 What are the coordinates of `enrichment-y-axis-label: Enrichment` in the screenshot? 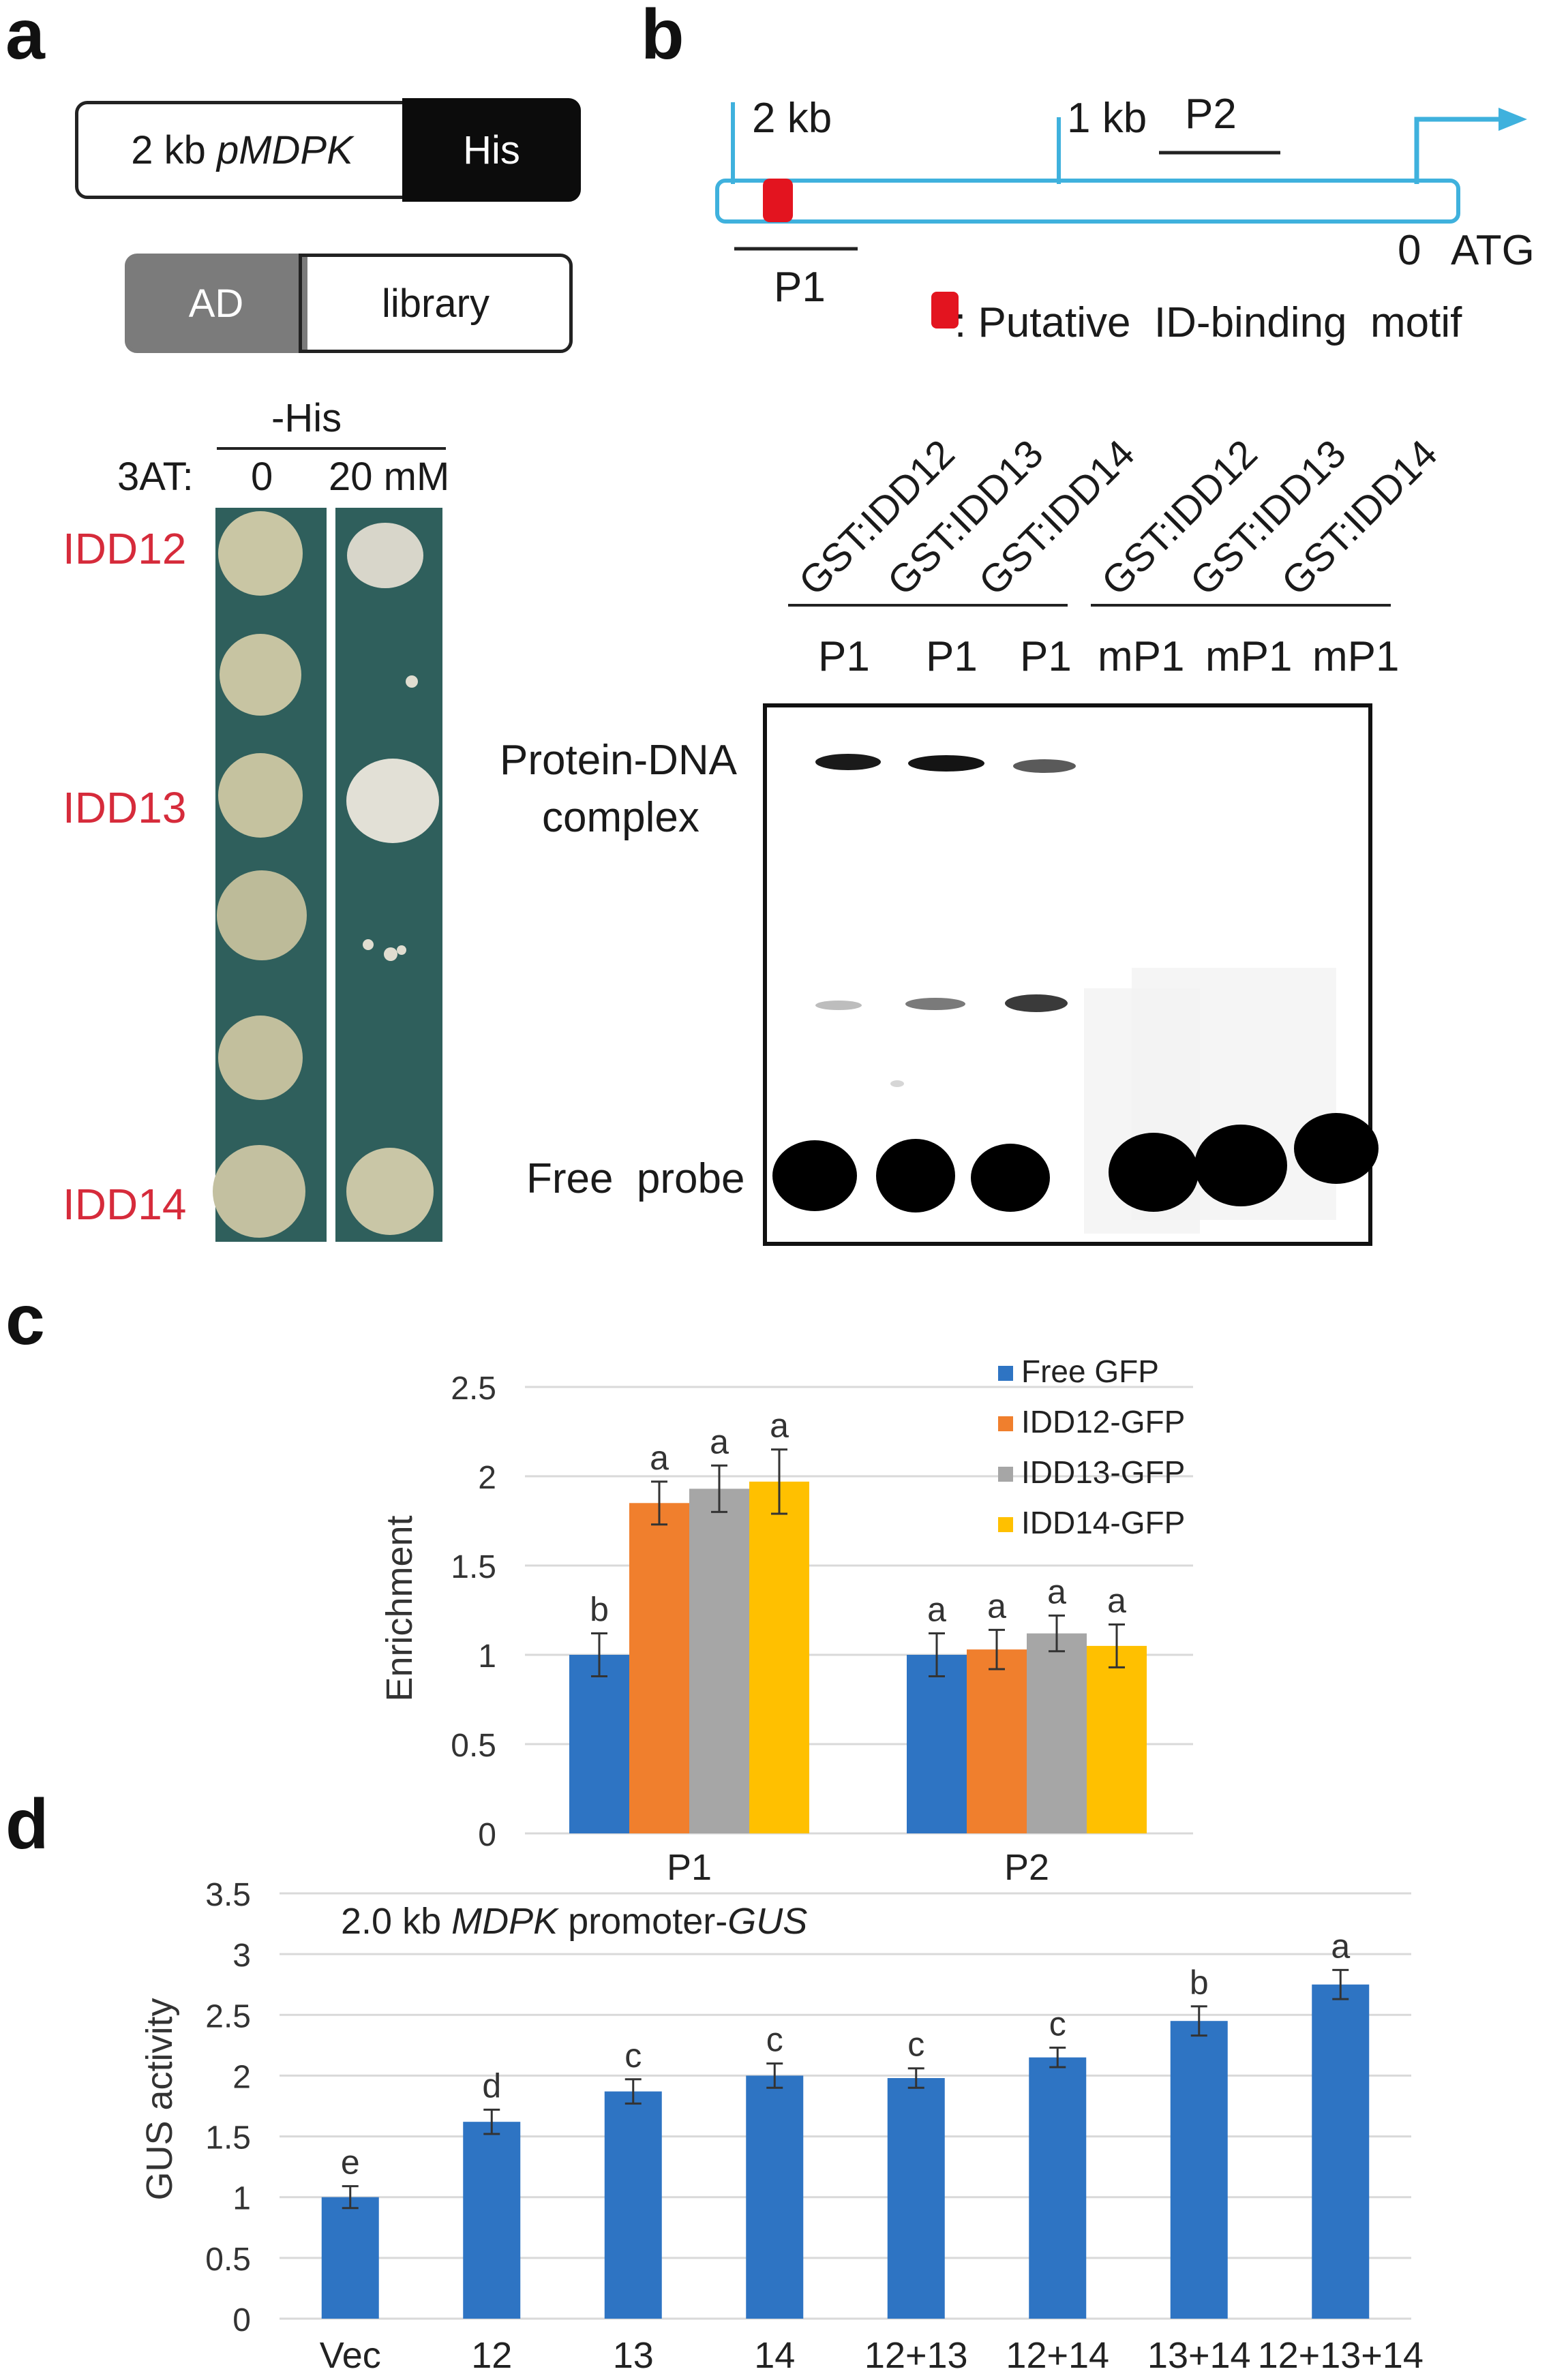 It's located at (399, 1608).